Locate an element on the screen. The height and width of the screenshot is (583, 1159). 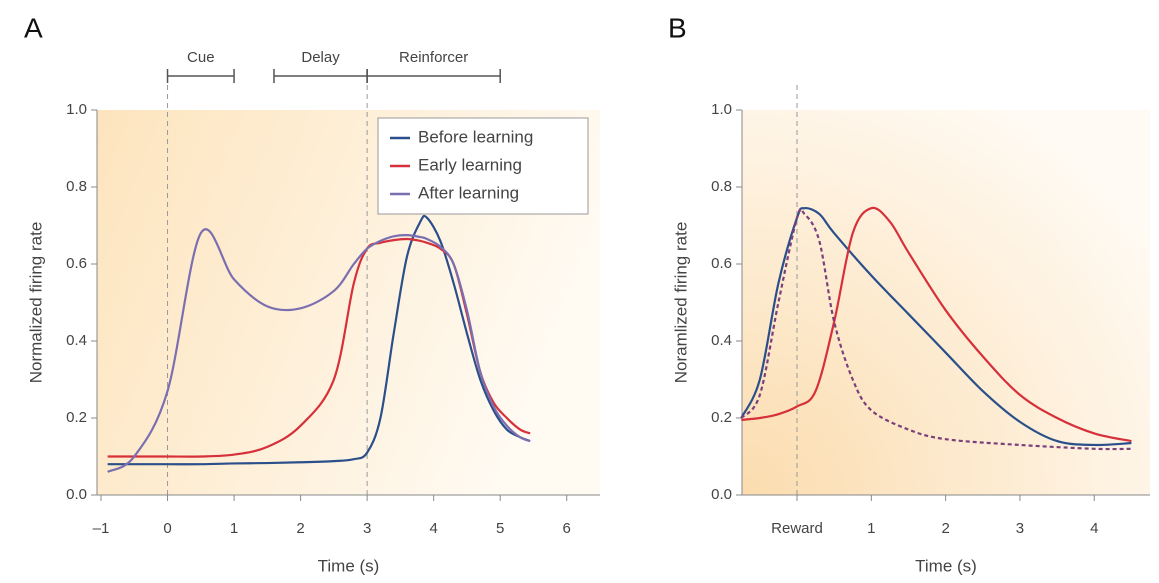
x-tick-label: 0 is located at coordinates (167, 528).